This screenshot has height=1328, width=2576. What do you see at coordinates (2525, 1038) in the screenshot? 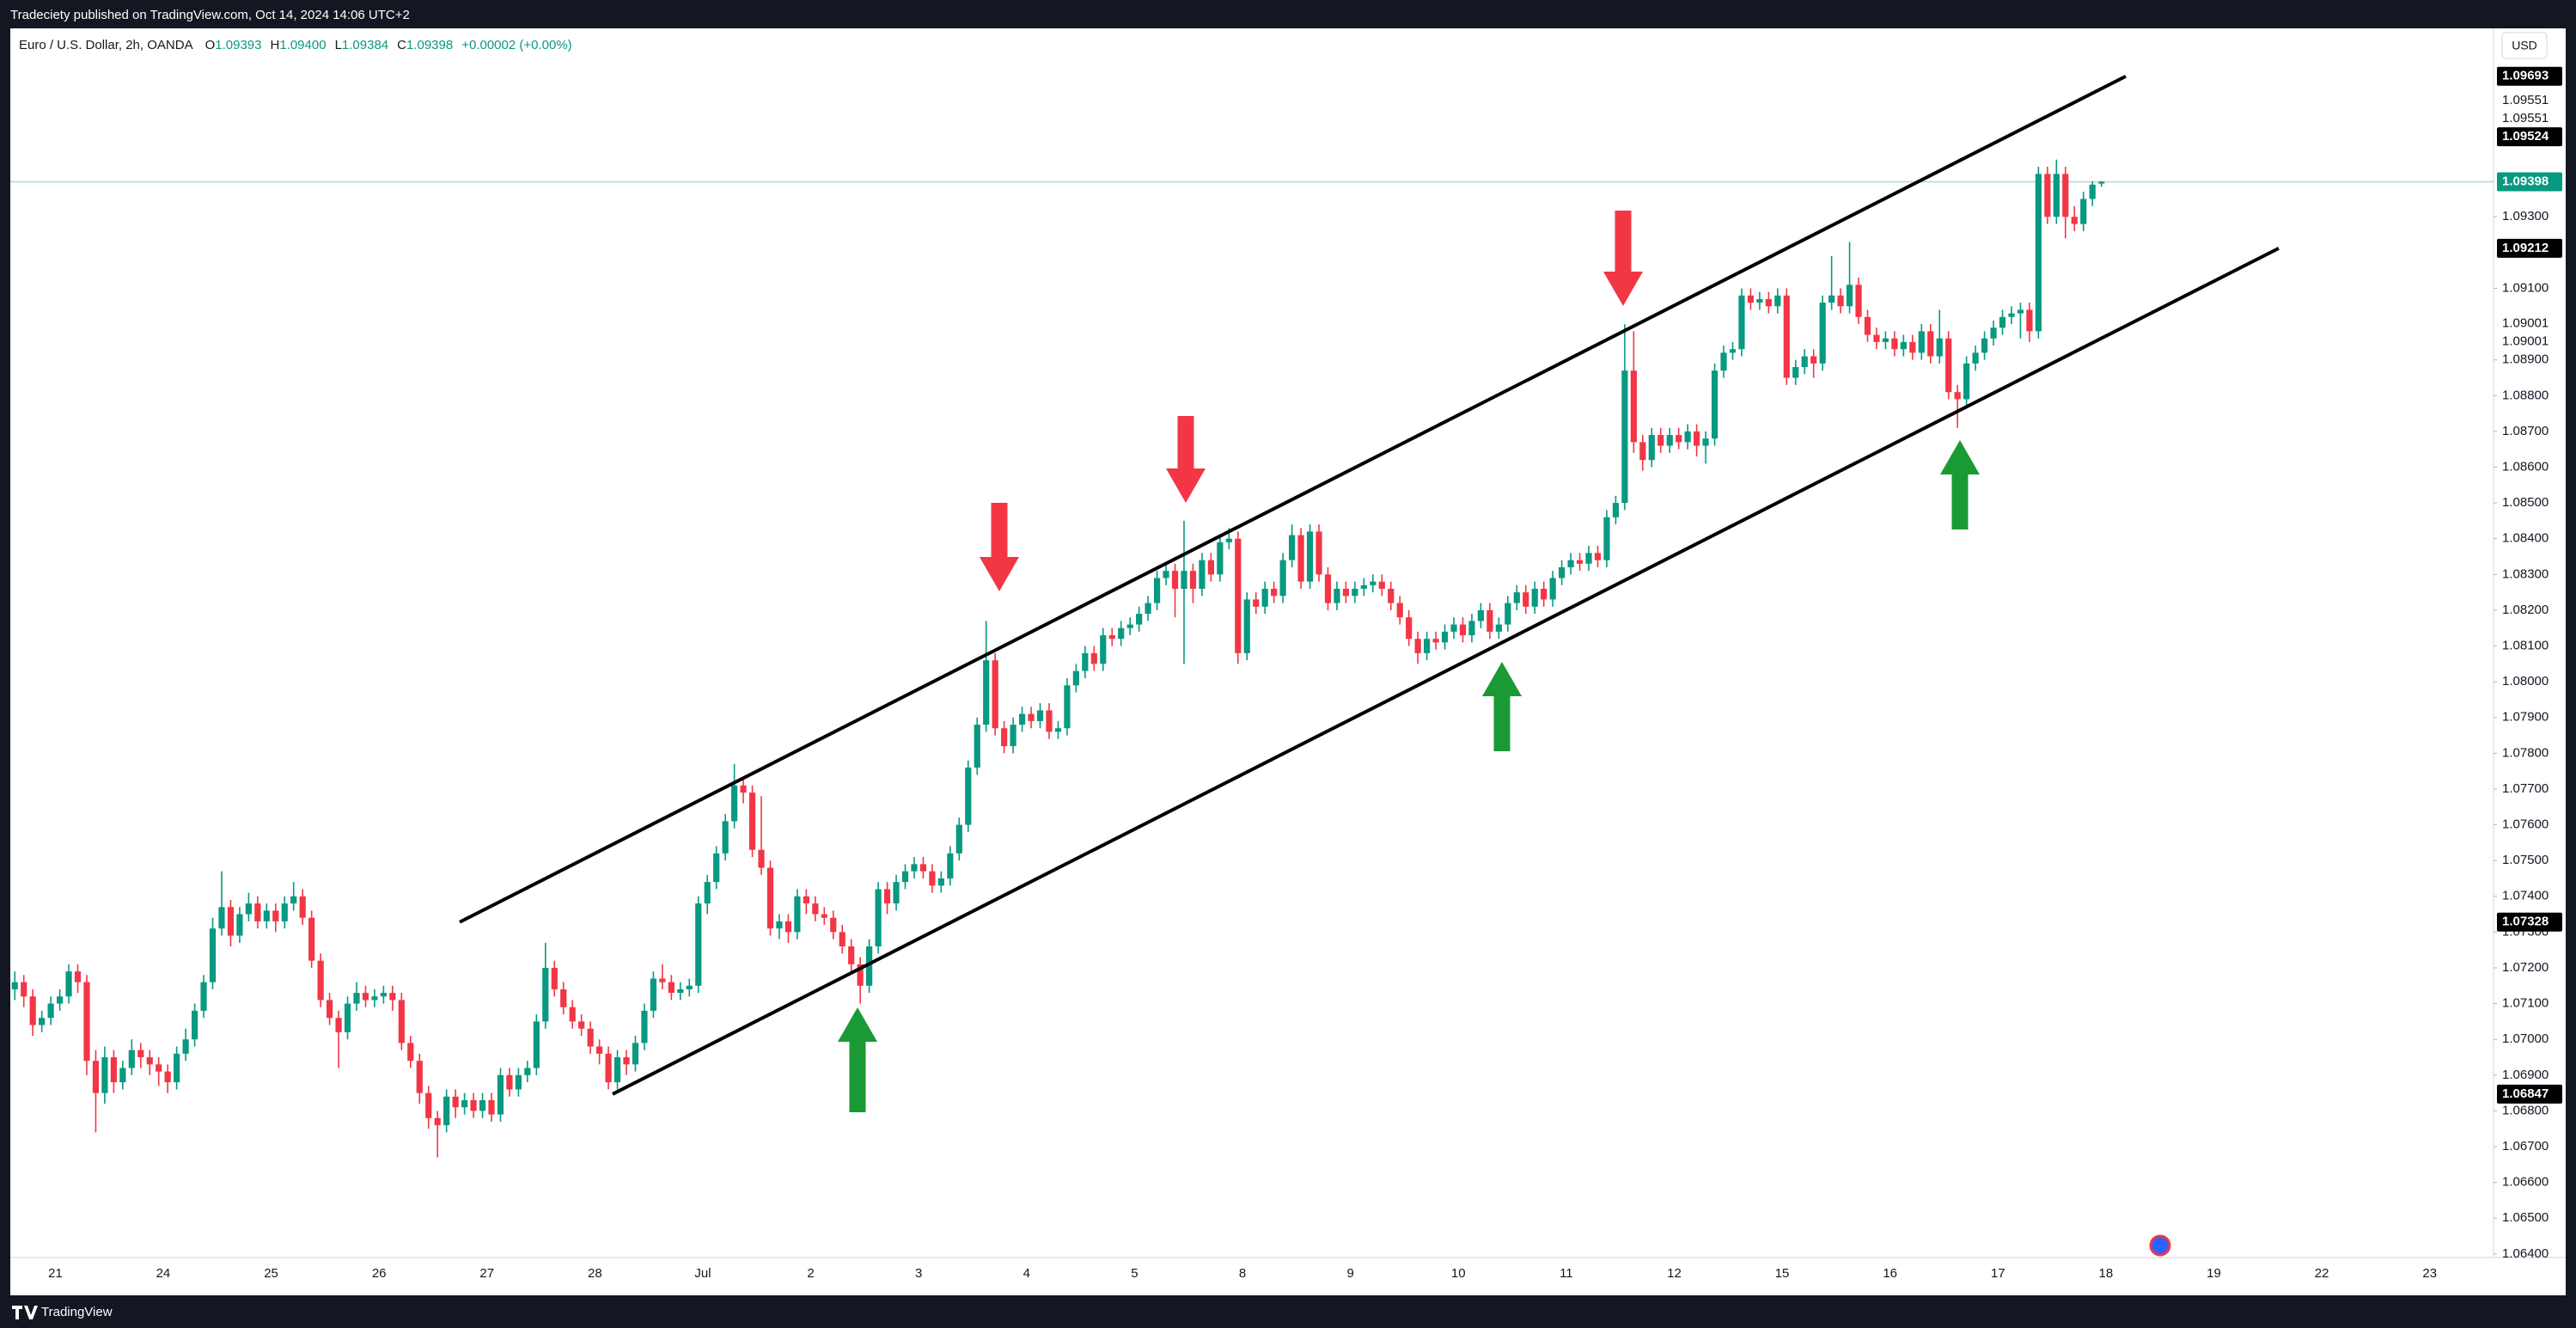
I see `y-tick-label: 1.07000` at bounding box center [2525, 1038].